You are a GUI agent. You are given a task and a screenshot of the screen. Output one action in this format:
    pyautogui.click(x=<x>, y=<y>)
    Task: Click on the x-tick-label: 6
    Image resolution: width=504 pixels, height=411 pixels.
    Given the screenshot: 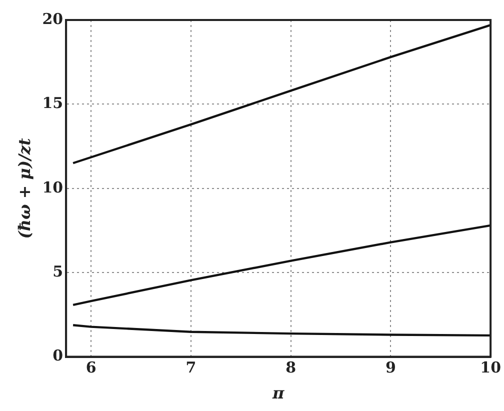 What is the action you would take?
    pyautogui.click(x=91, y=367)
    